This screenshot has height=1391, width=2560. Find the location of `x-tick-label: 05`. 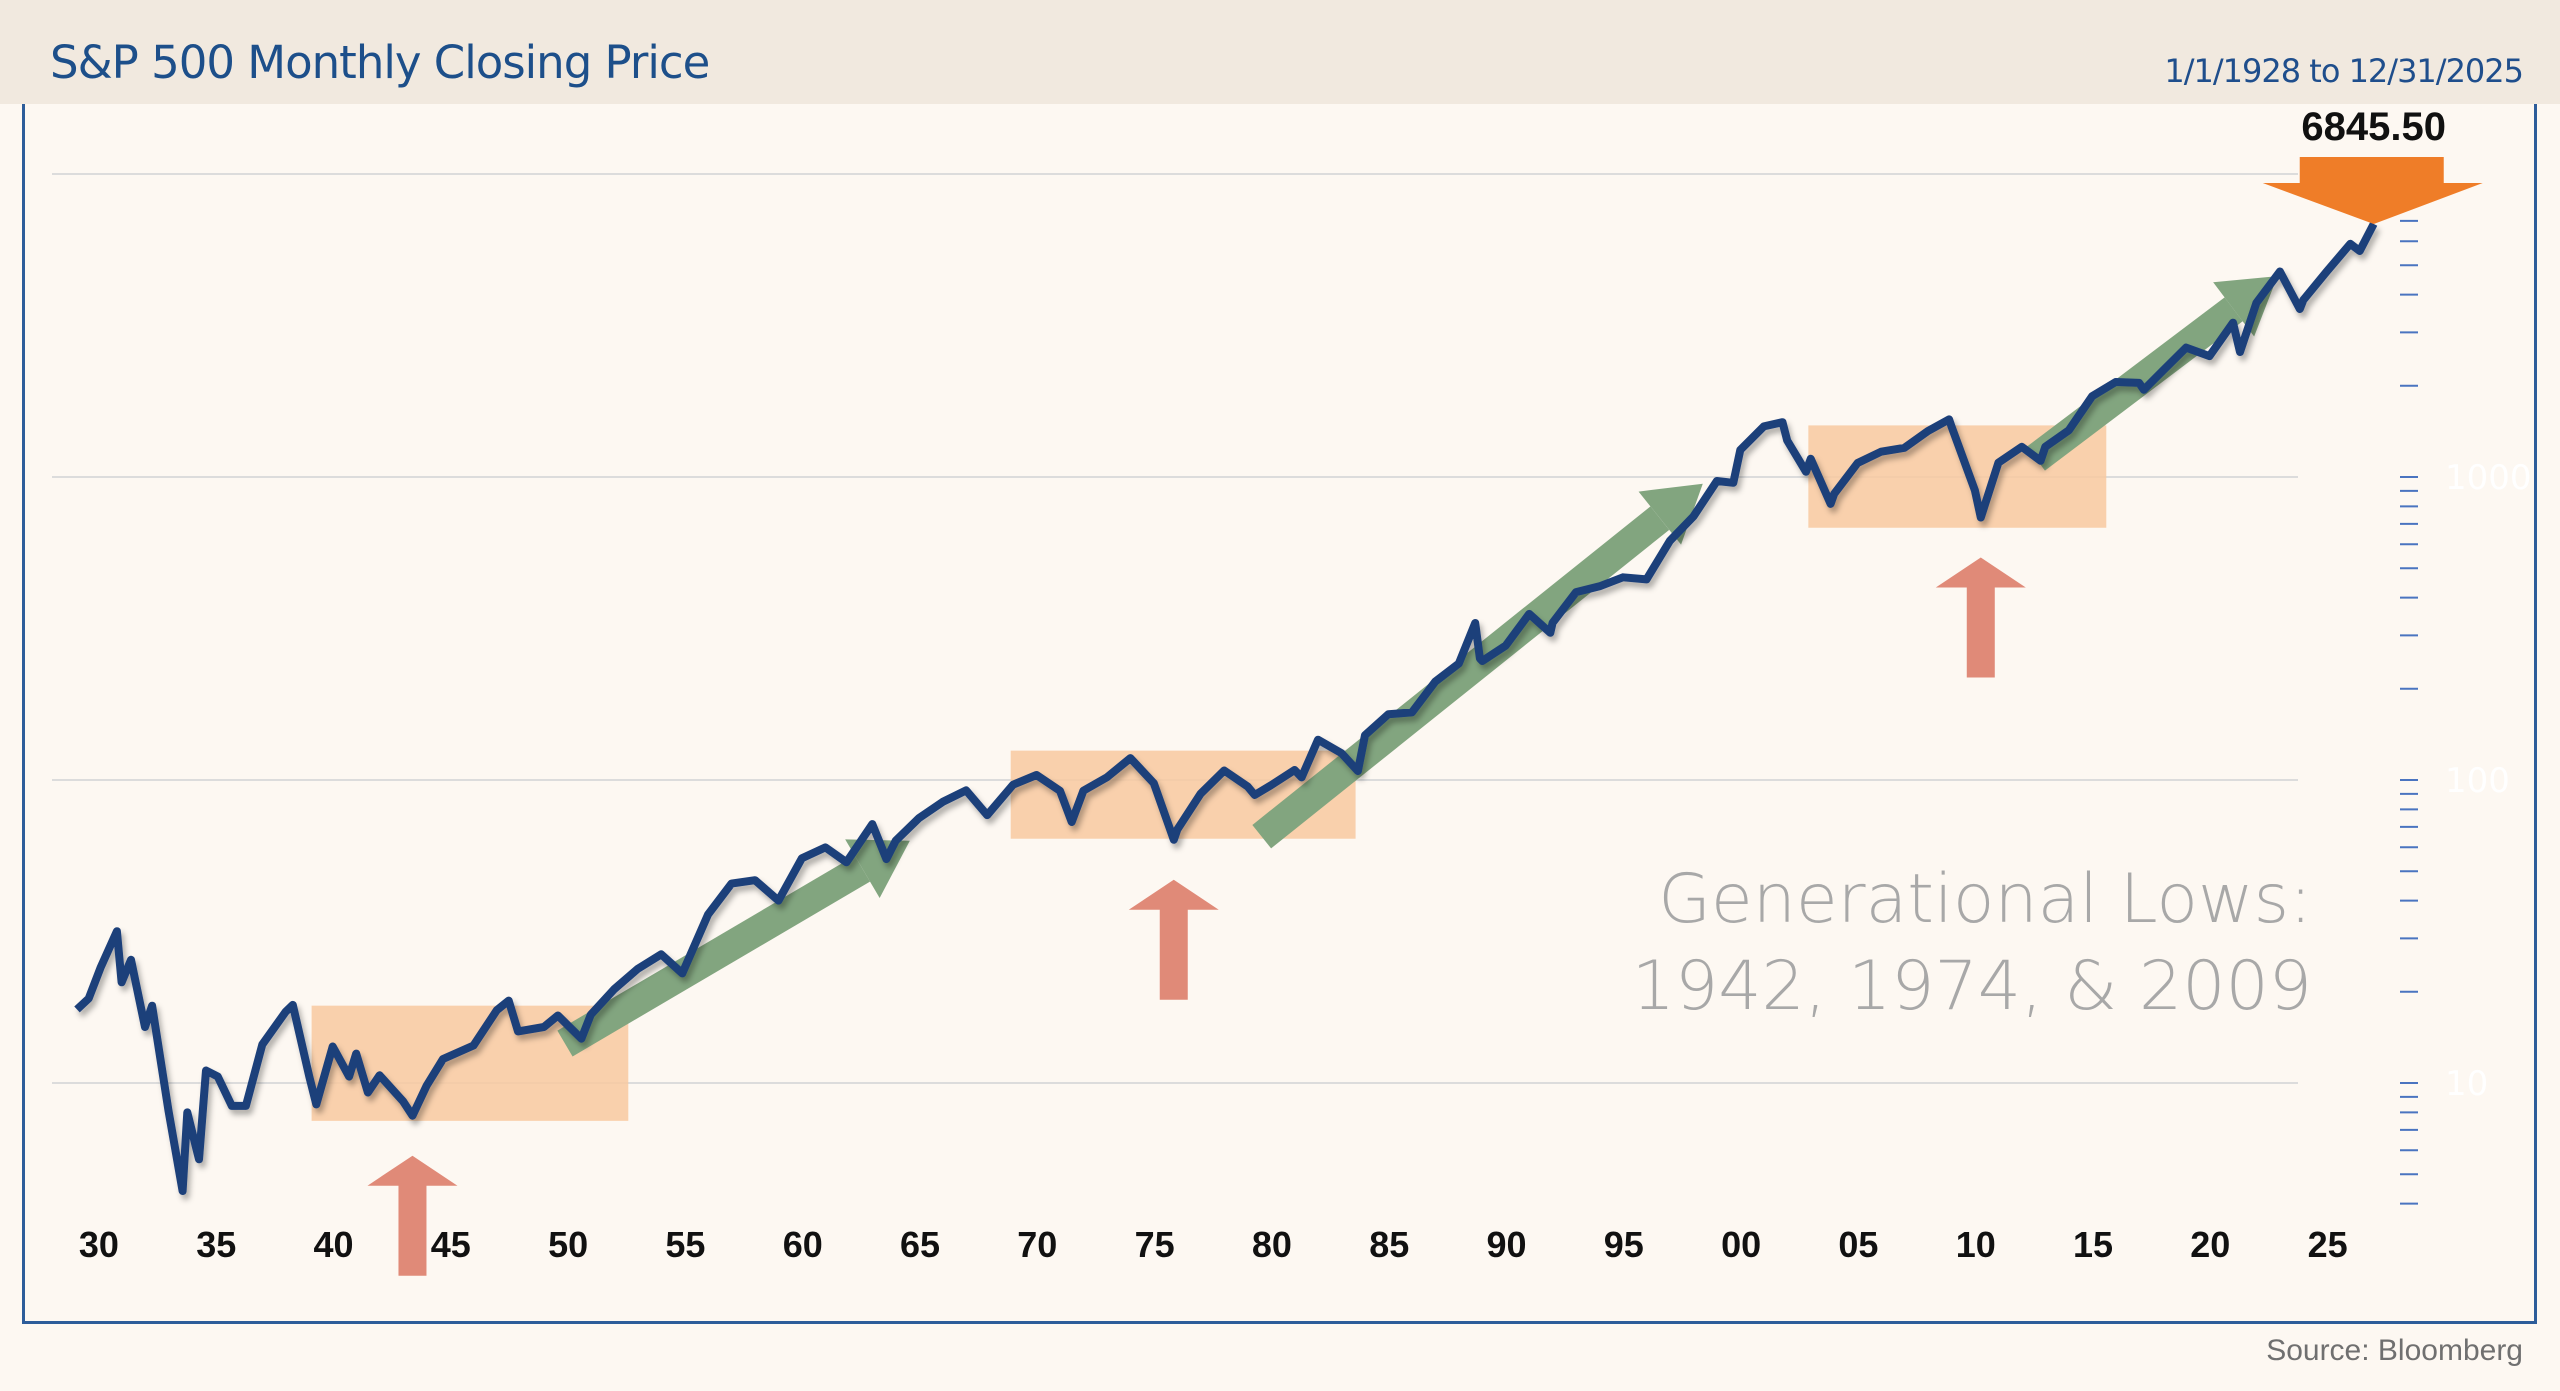

x-tick-label: 05 is located at coordinates (1858, 1244).